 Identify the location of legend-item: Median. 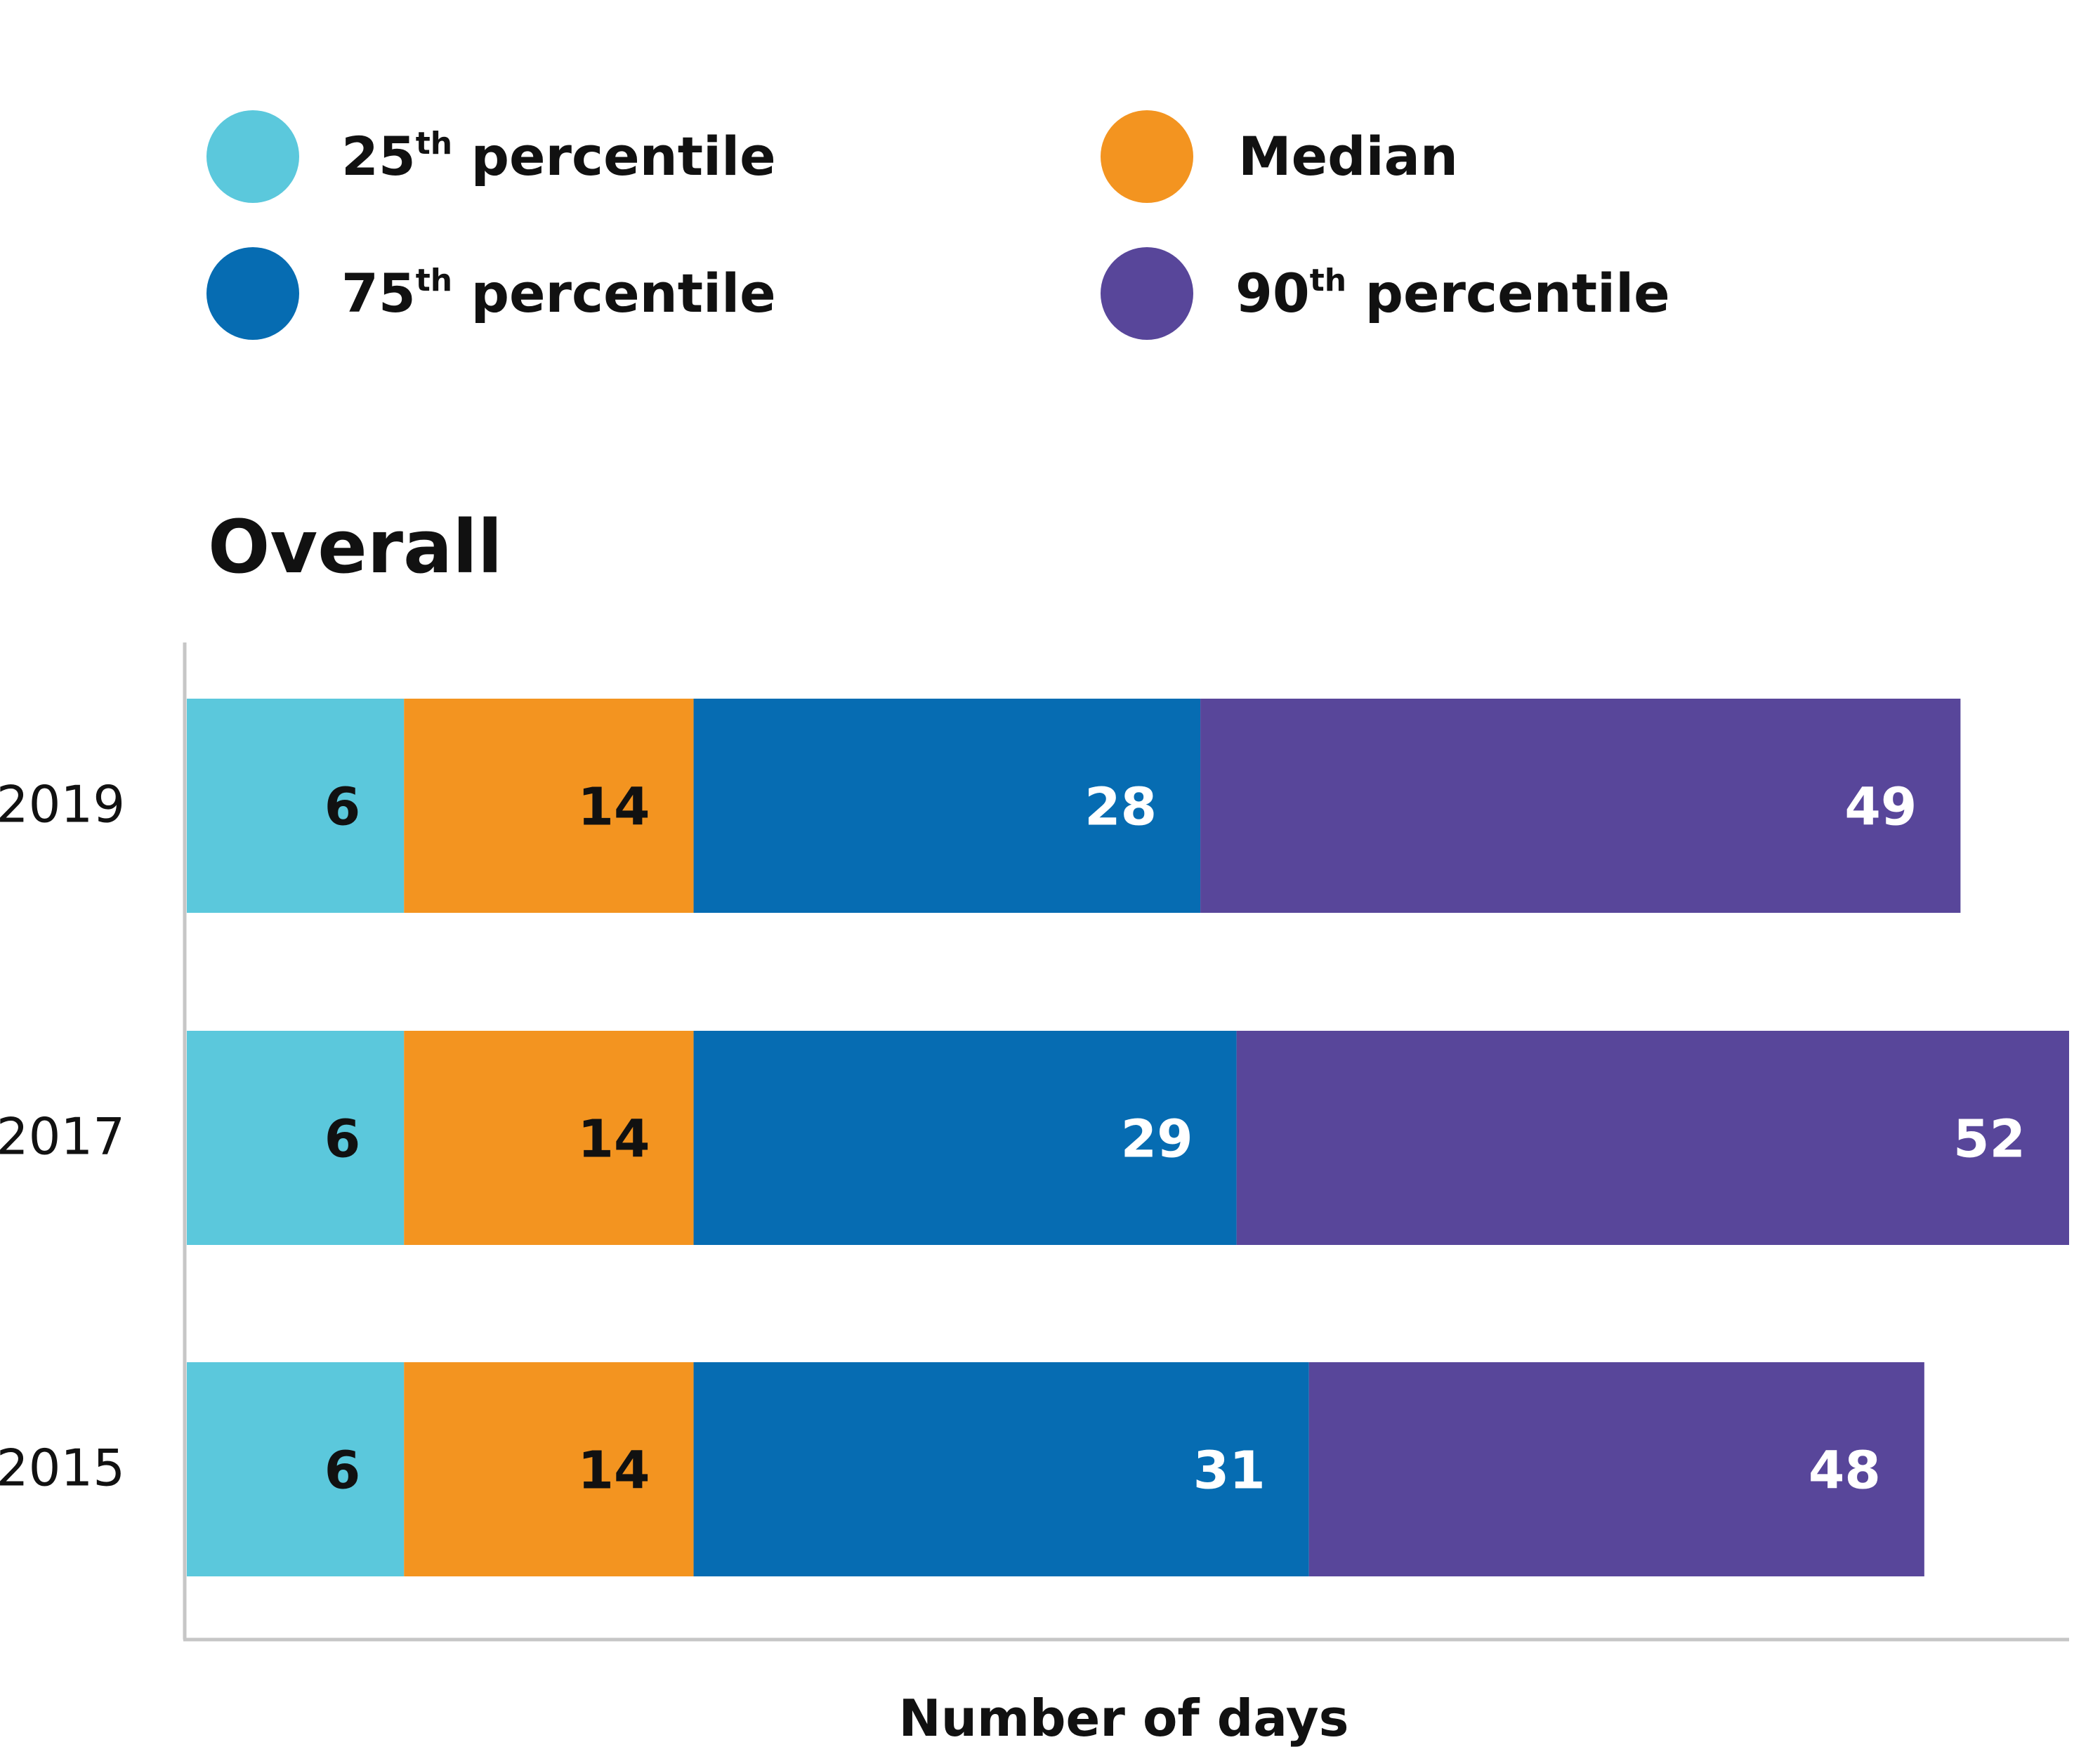
(1279, 156).